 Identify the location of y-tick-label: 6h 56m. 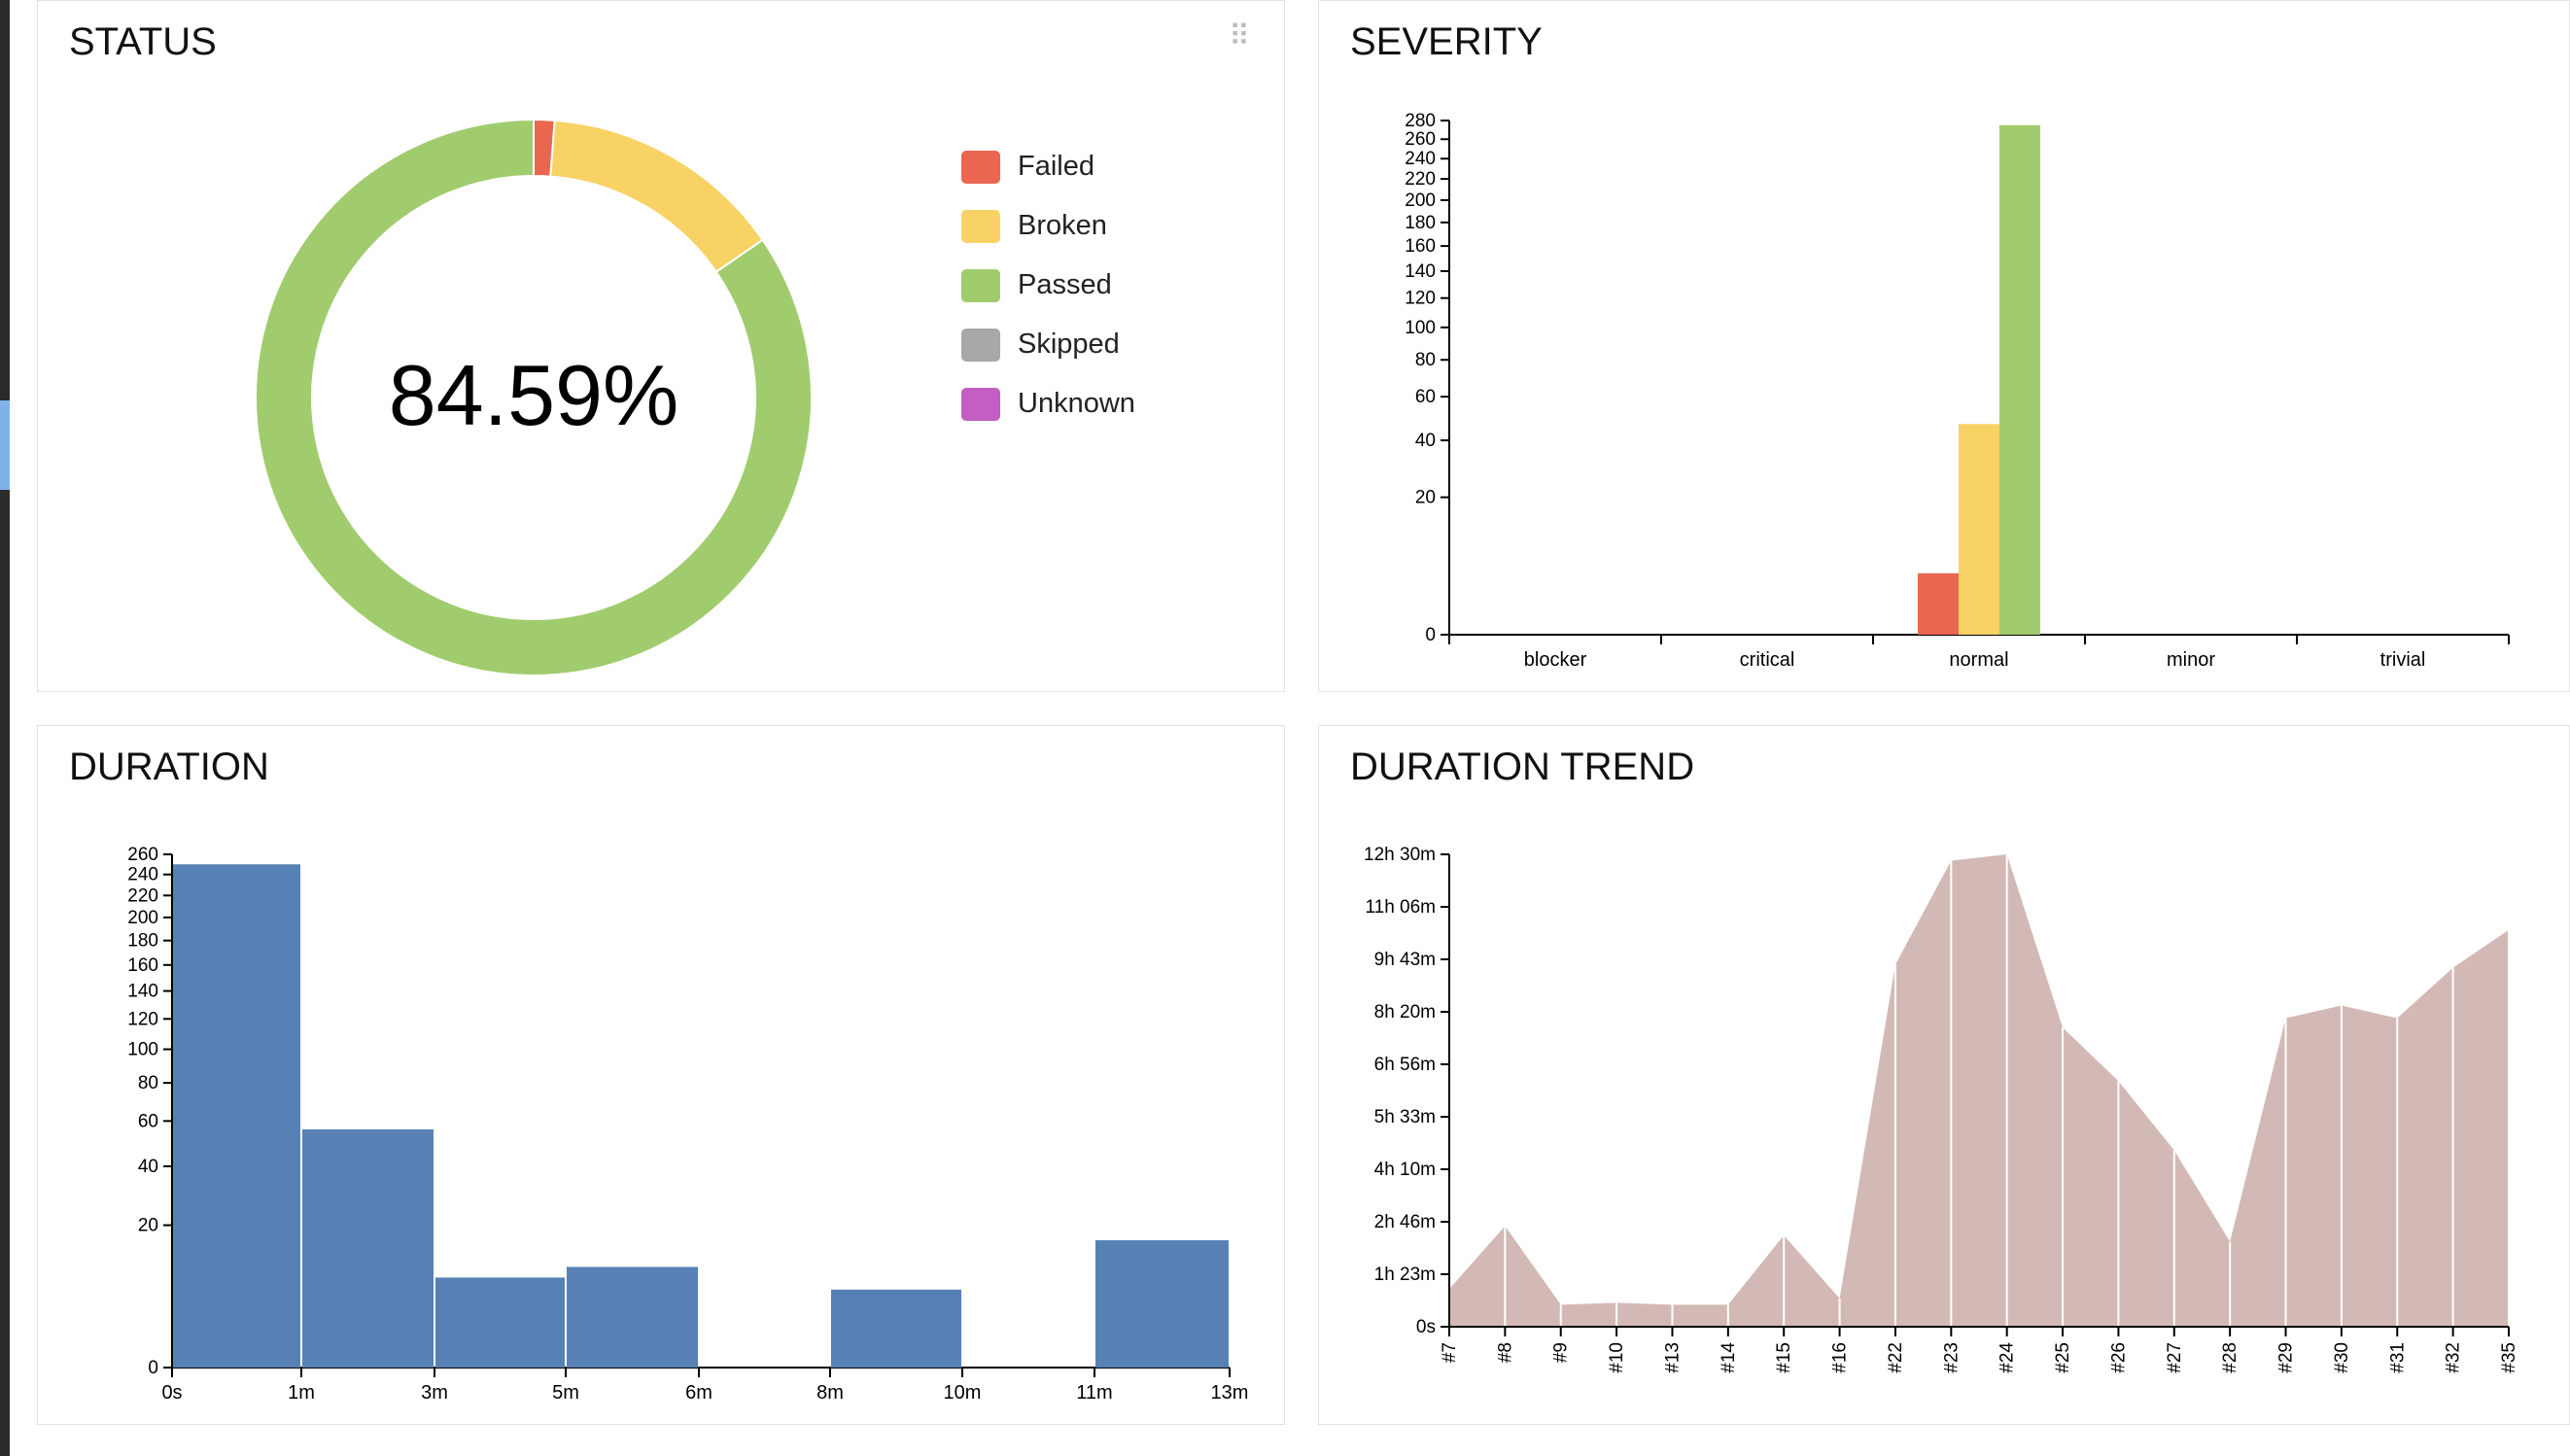
(1405, 1065).